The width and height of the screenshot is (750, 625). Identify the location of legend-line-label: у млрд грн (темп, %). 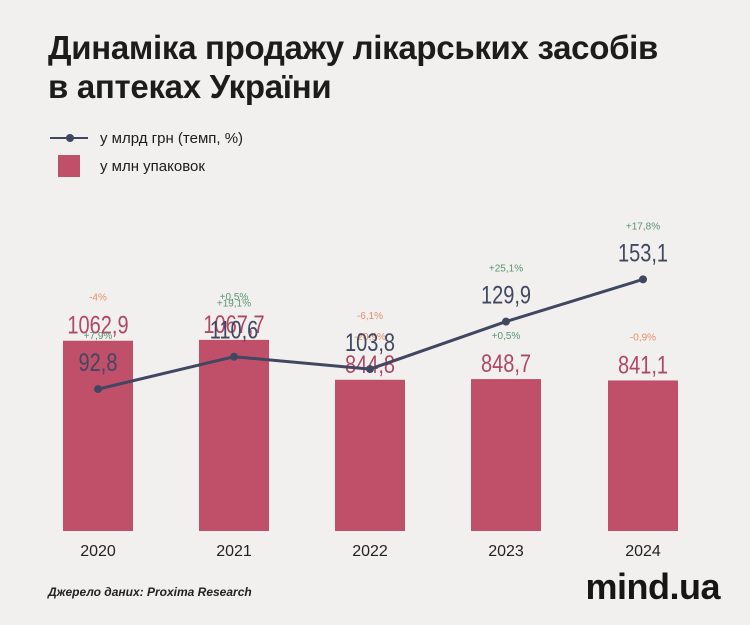
(172, 138).